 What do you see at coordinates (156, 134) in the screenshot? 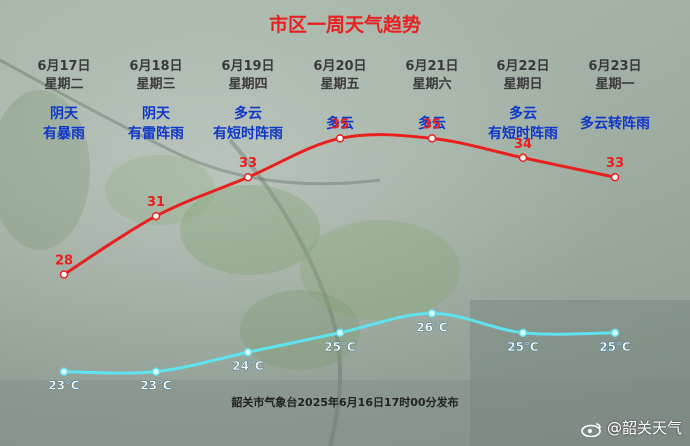
I see `day-condition-detail: 有雷阵雨` at bounding box center [156, 134].